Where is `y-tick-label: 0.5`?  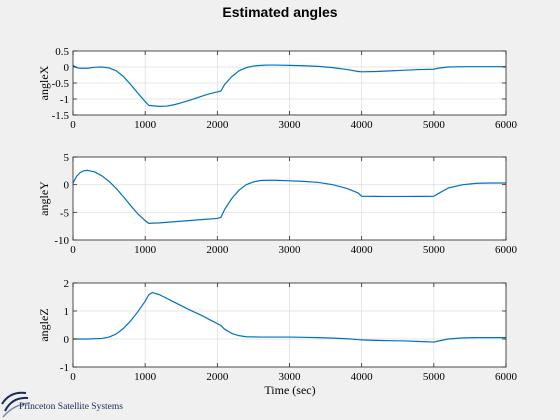 y-tick-label: 0.5 is located at coordinates (62, 52).